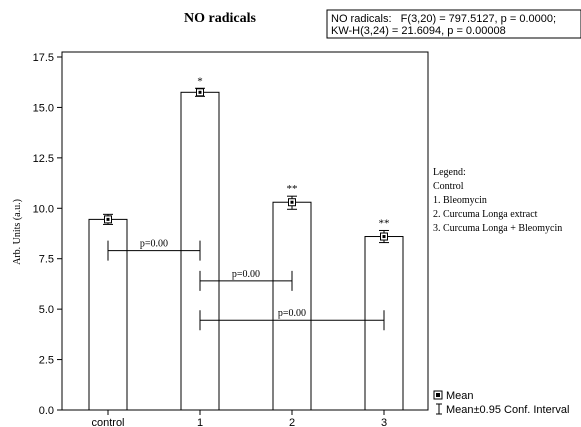 This screenshot has height=427, width=581. I want to click on legend-item-curcuma: 2. Curcuma Longa extract, so click(485, 214).